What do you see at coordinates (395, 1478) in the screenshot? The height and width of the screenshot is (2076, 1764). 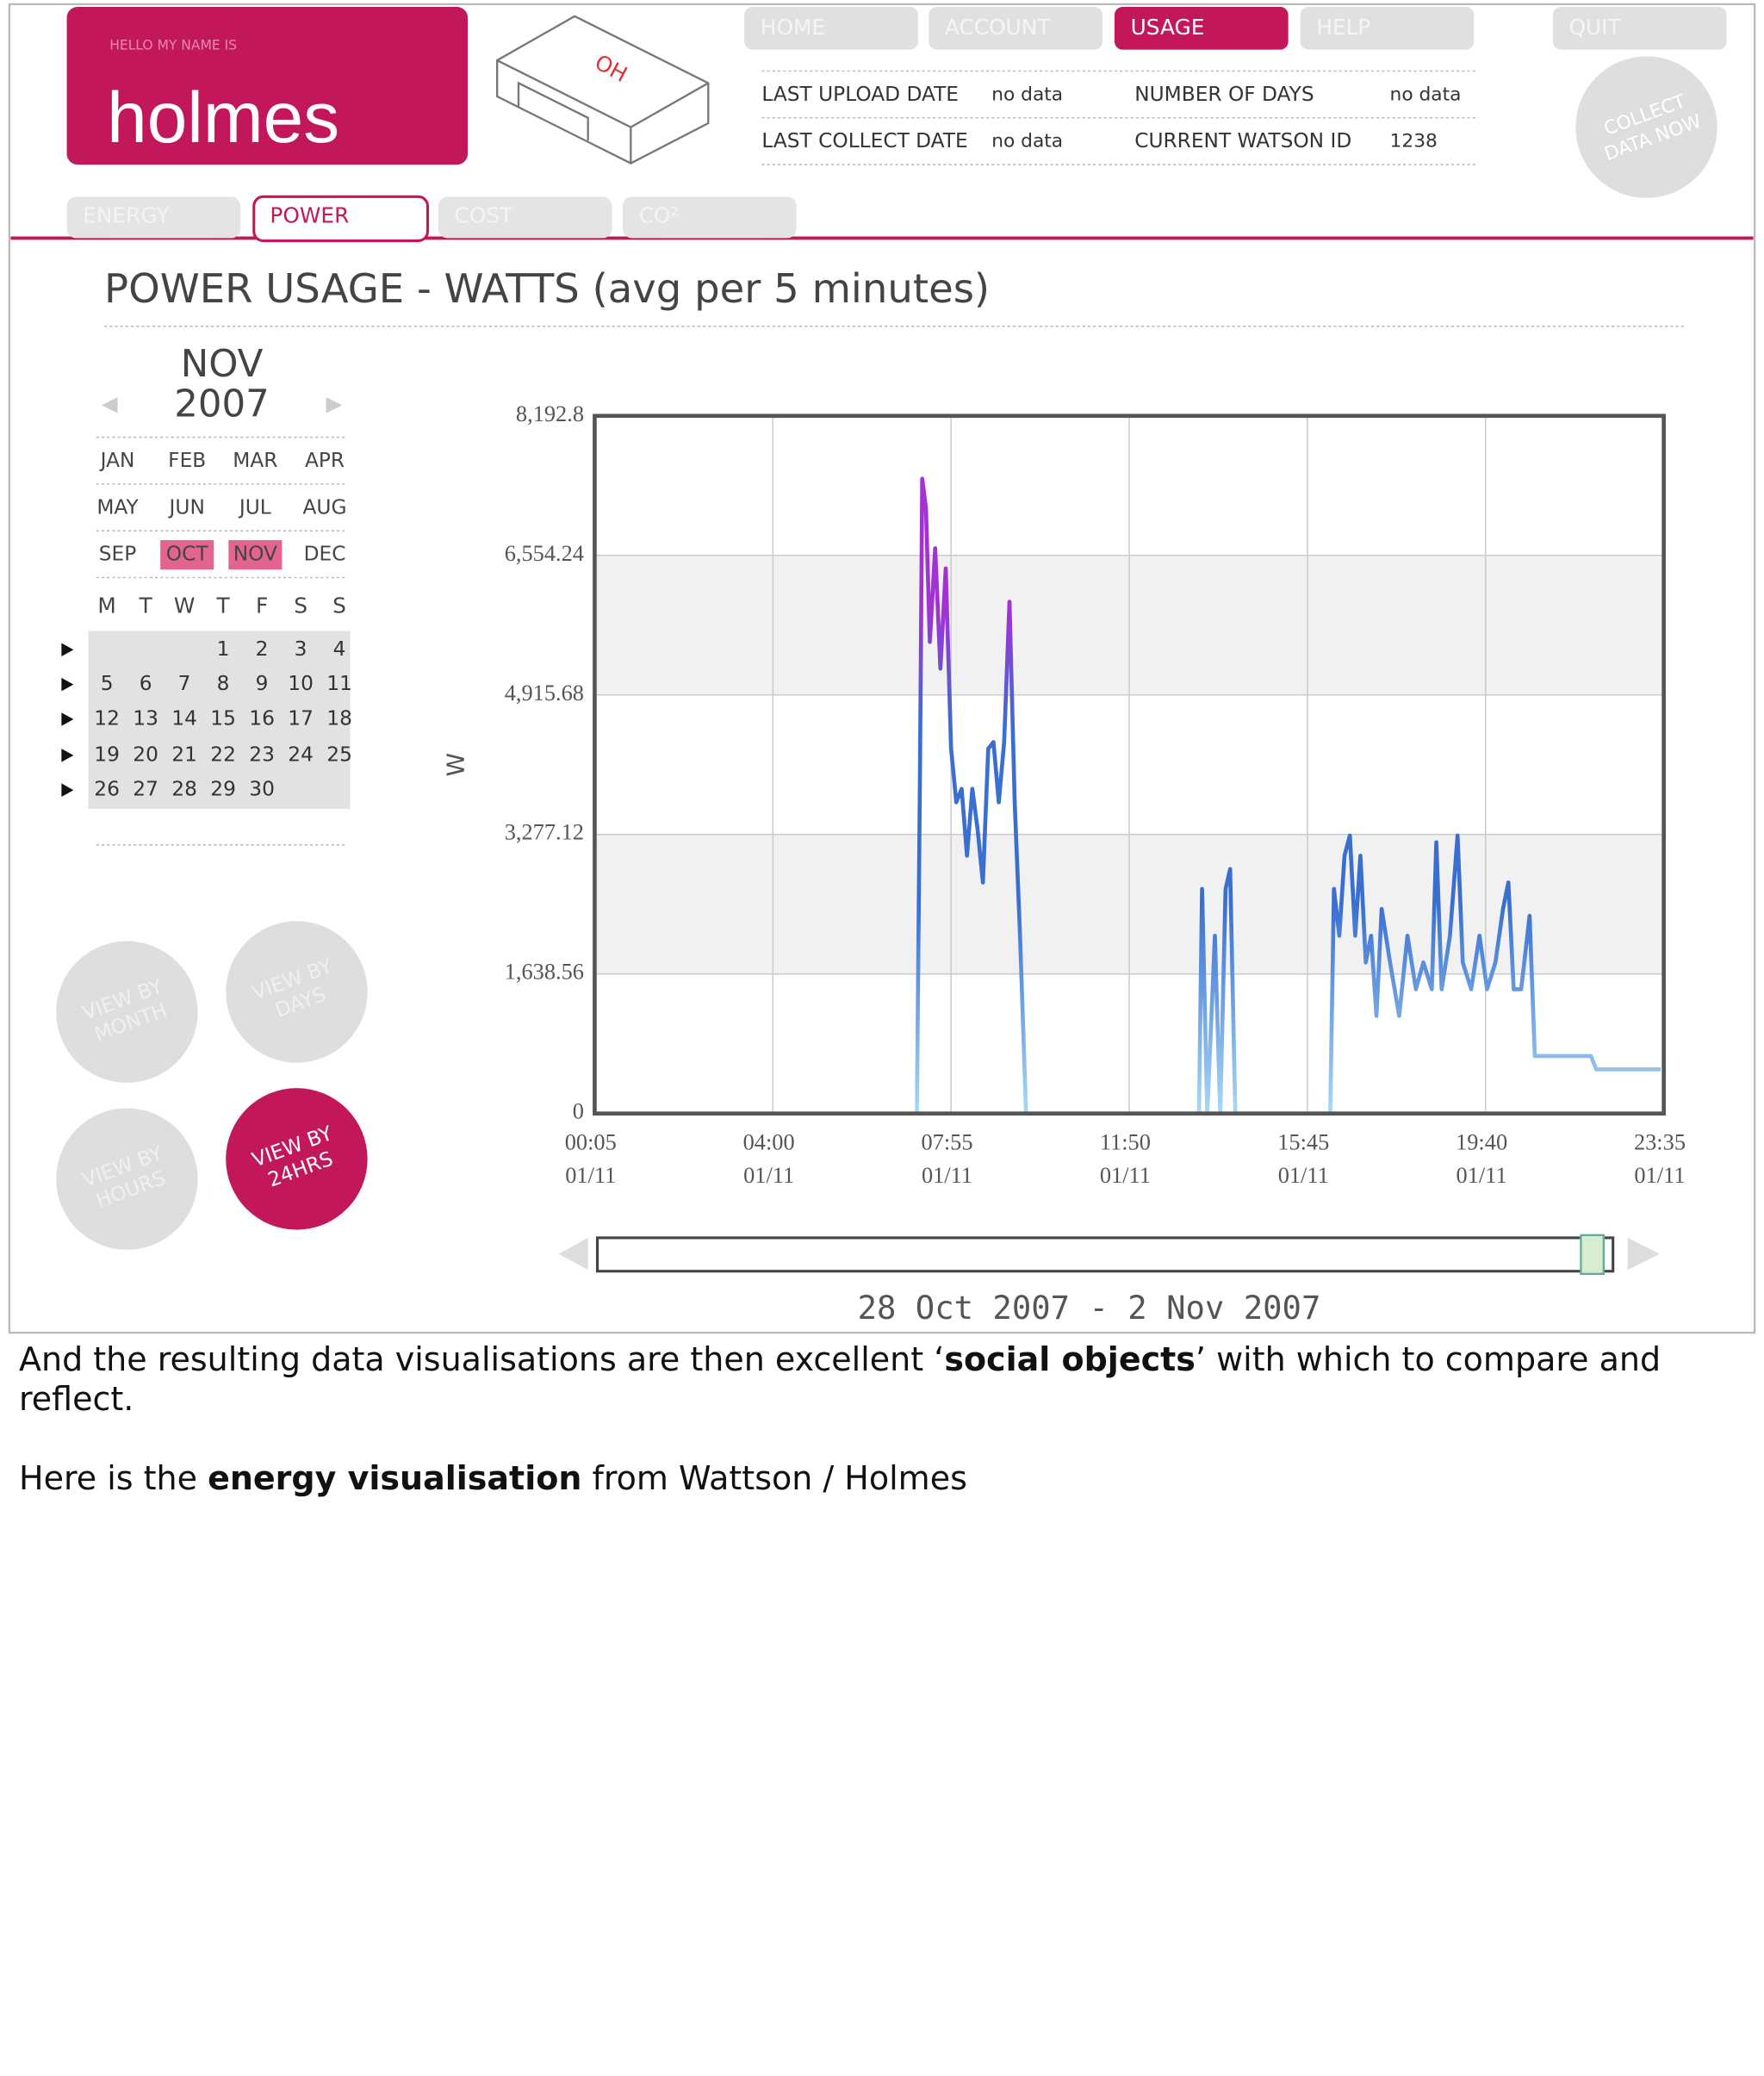 I see `bold-text: energy visualisation` at bounding box center [395, 1478].